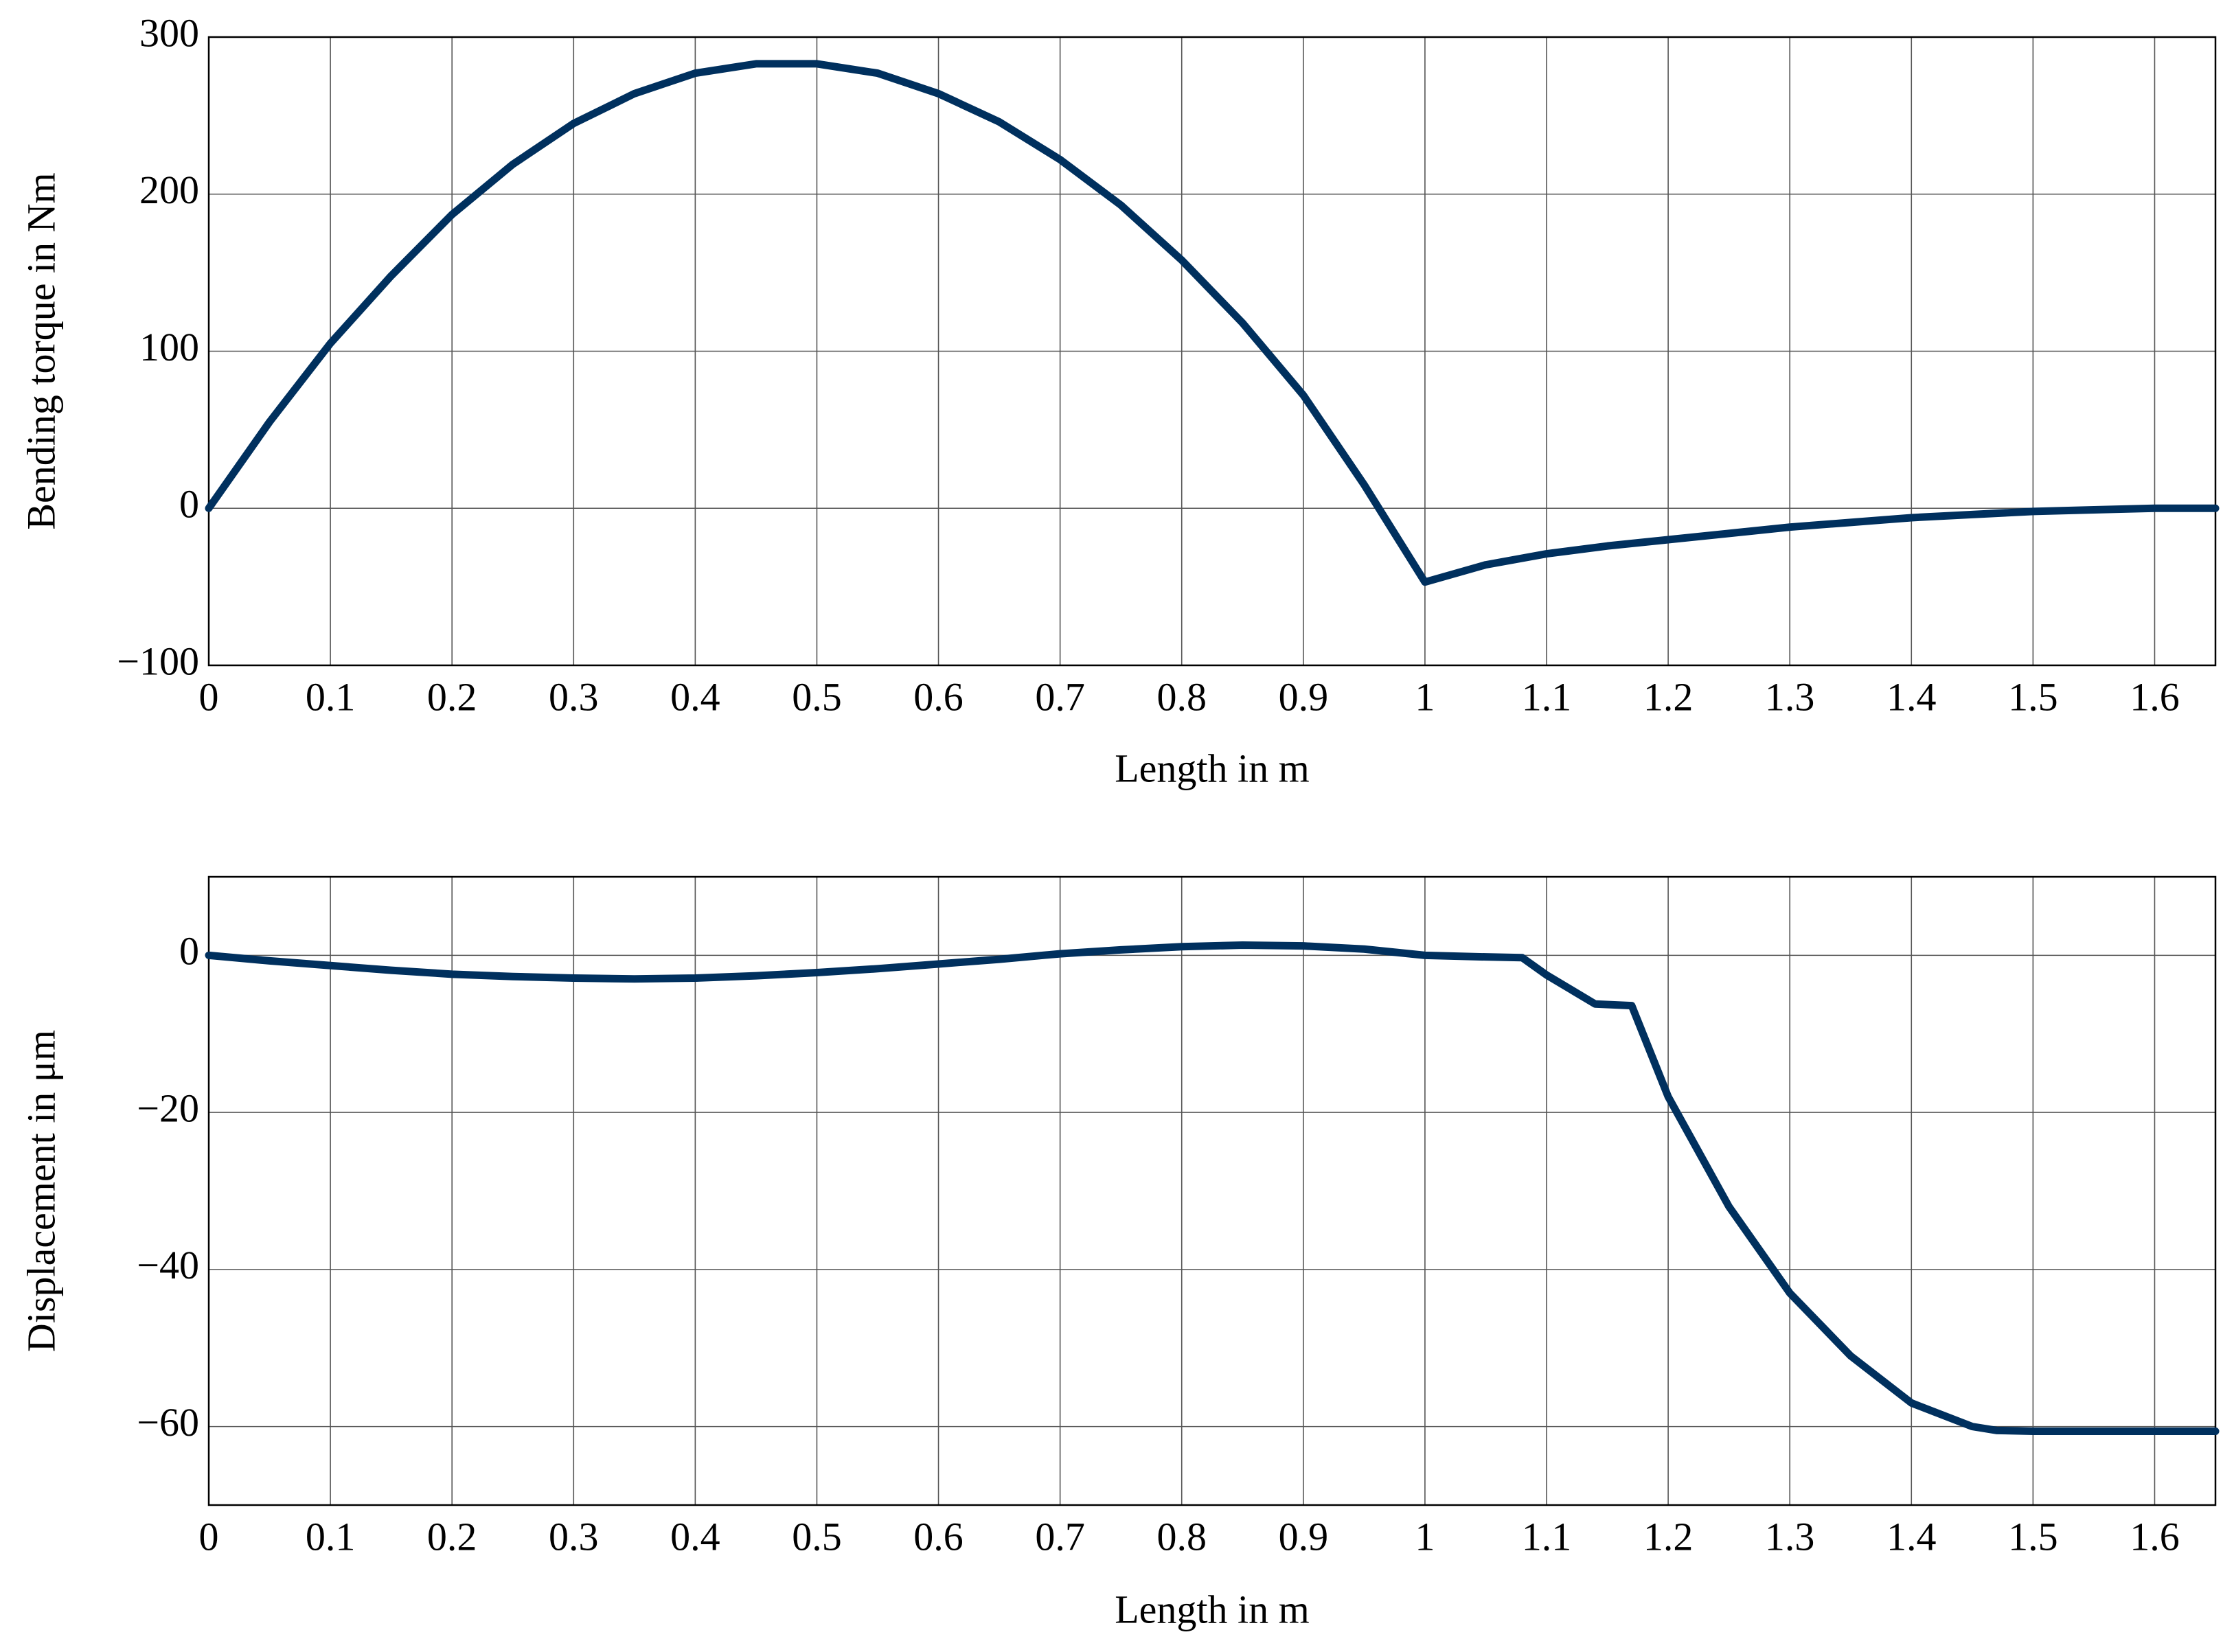 This screenshot has width=2234, height=1652. Describe the element at coordinates (169, 347) in the screenshot. I see `y-tick-label: 100` at that location.